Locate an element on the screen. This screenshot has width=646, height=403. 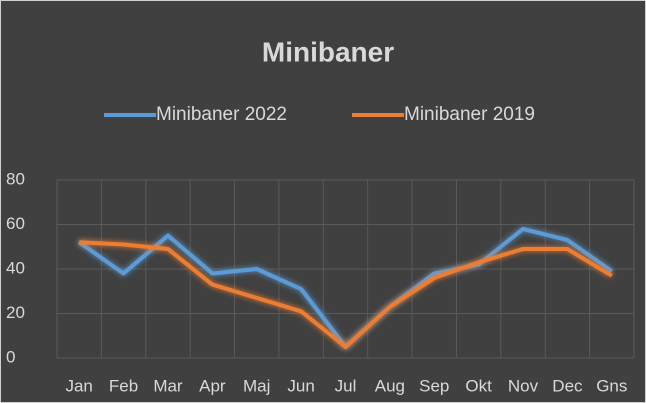
chart-title: Minibaner is located at coordinates (328, 51).